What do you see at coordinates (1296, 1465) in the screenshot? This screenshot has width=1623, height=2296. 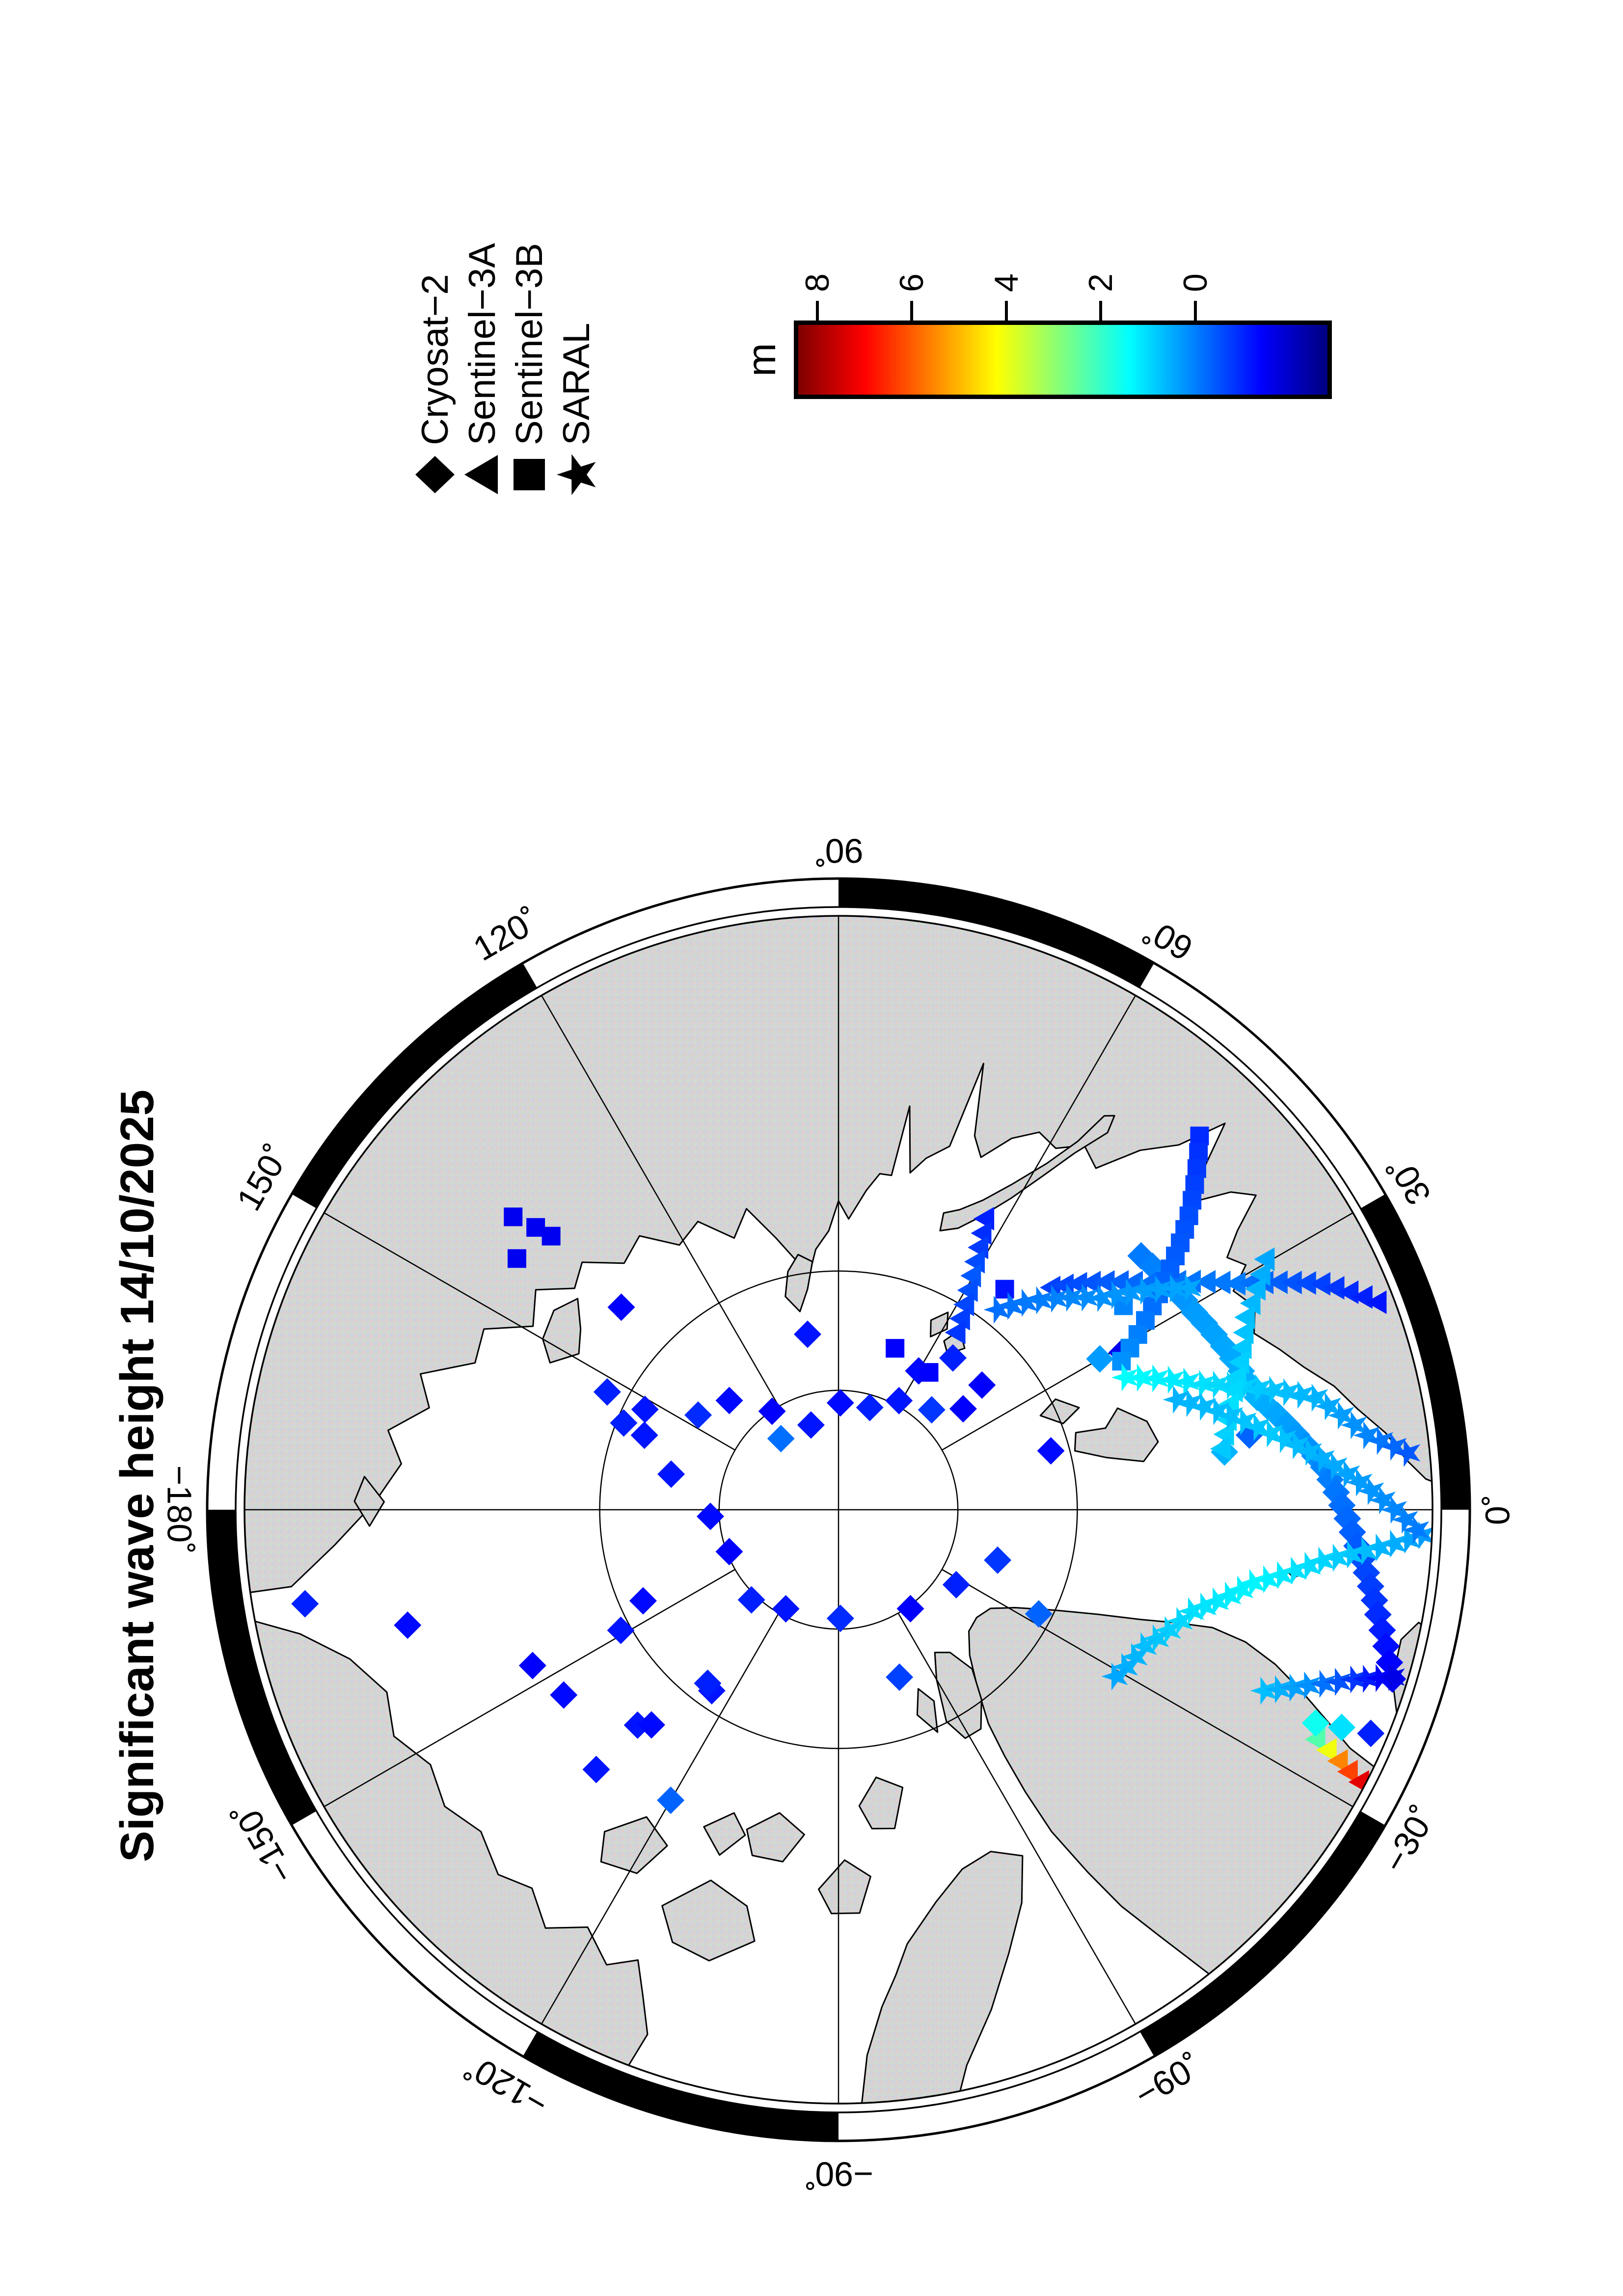 I see `series-saral-greenwich-crossing-track` at bounding box center [1296, 1465].